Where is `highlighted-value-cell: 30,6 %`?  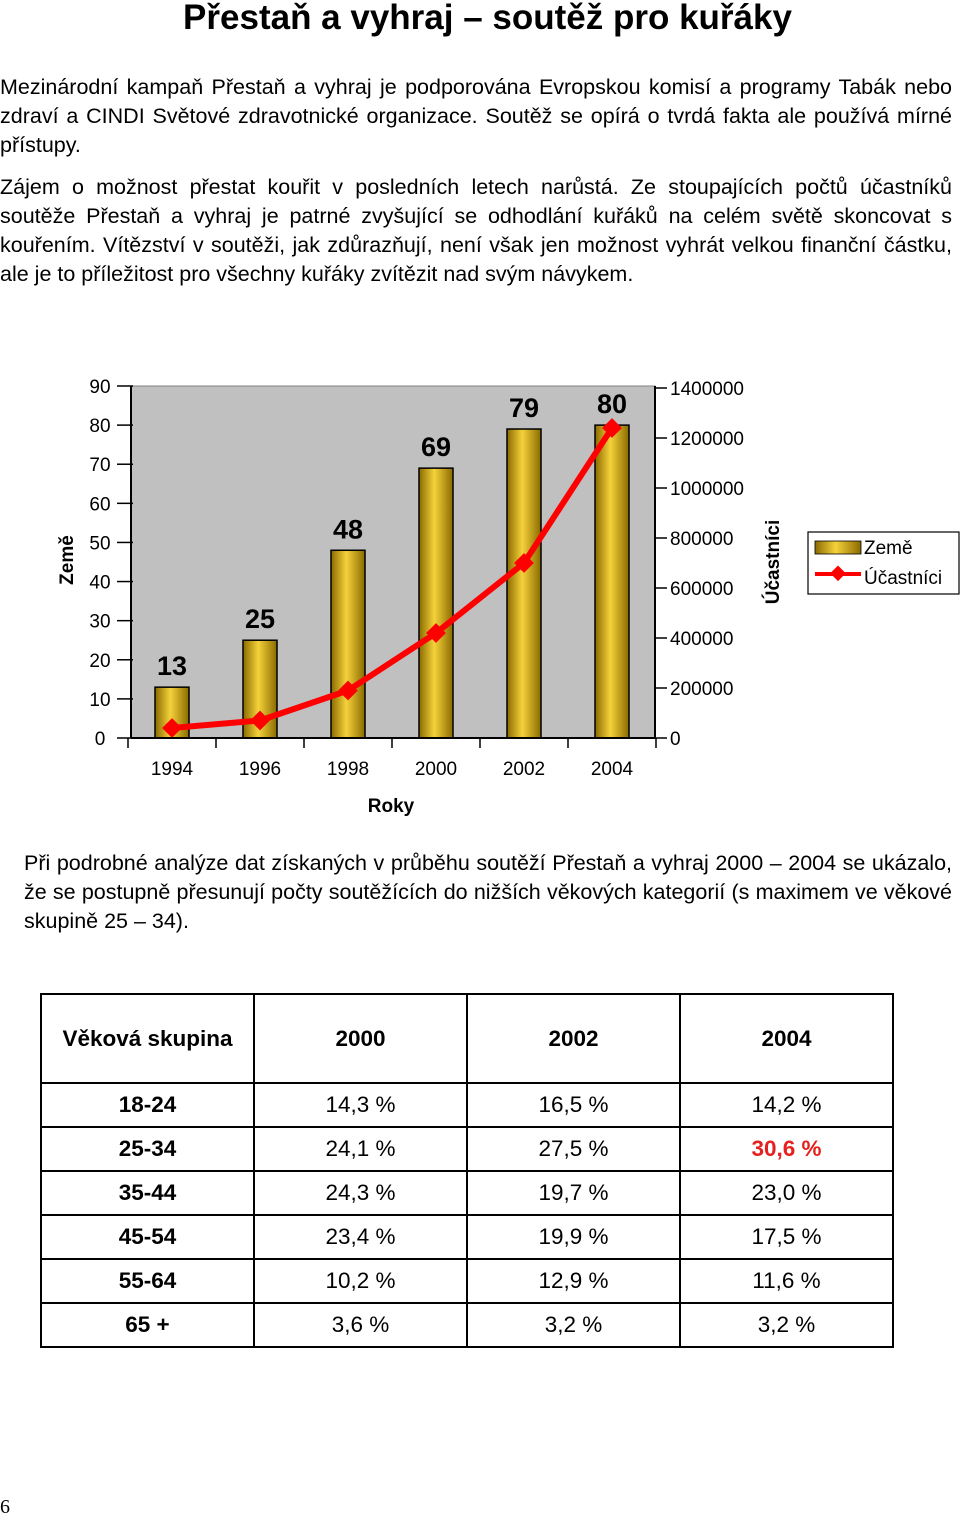 highlighted-value-cell: 30,6 % is located at coordinates (786, 1149).